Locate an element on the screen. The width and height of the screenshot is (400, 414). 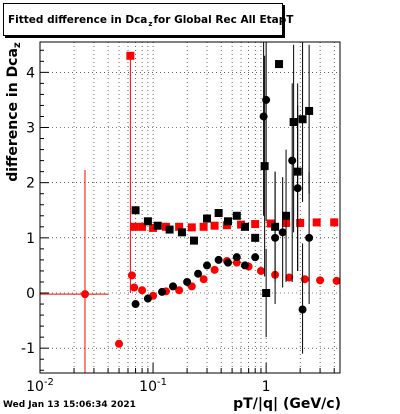
y-tick-label: 3 is located at coordinates (30, 129).